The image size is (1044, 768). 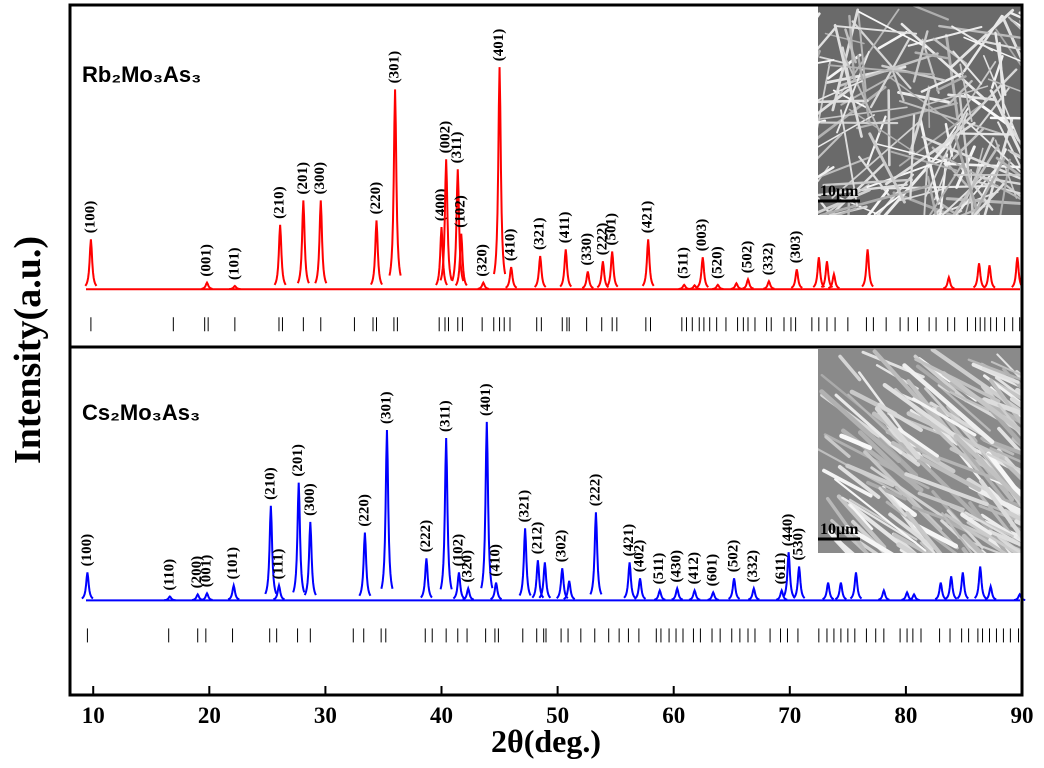 What do you see at coordinates (648, 217) in the screenshot?
I see `peak-label: (421)` at bounding box center [648, 217].